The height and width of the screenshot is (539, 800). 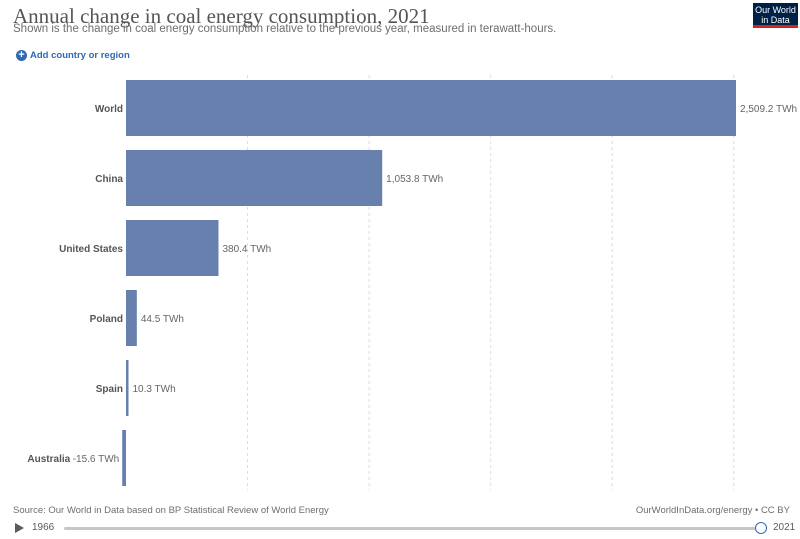 What do you see at coordinates (131, 318) in the screenshot?
I see `bar-poland` at bounding box center [131, 318].